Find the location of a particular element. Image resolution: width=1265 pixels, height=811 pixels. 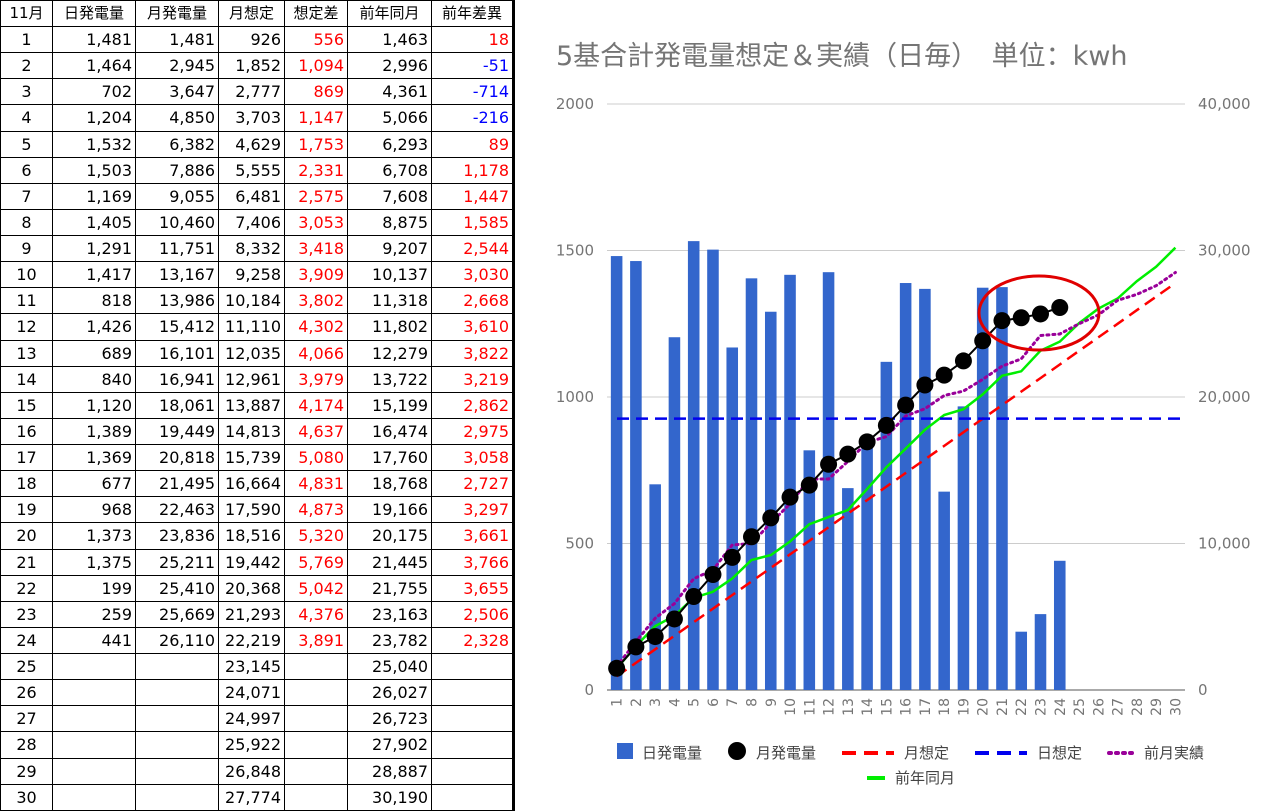

cell-daily-generation: 1,120 is located at coordinates (94, 405).